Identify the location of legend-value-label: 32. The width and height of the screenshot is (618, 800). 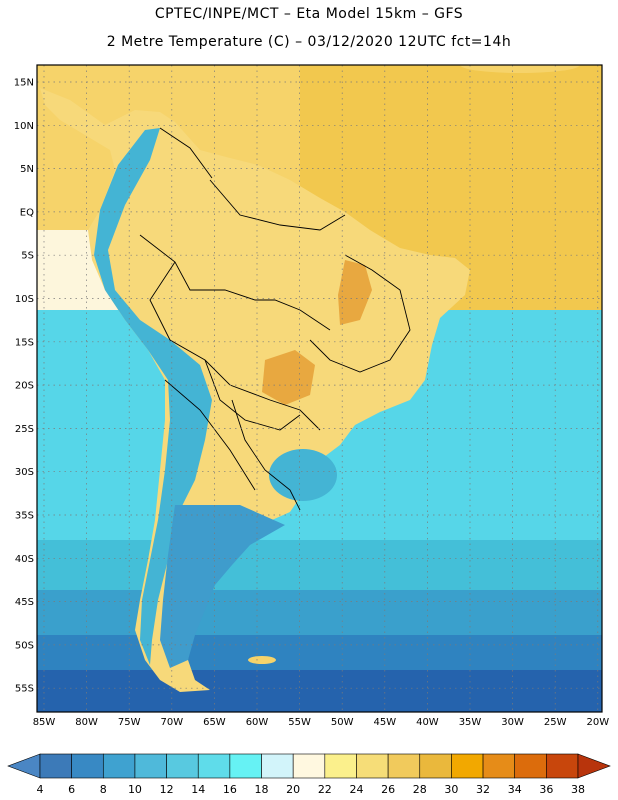
(483, 789).